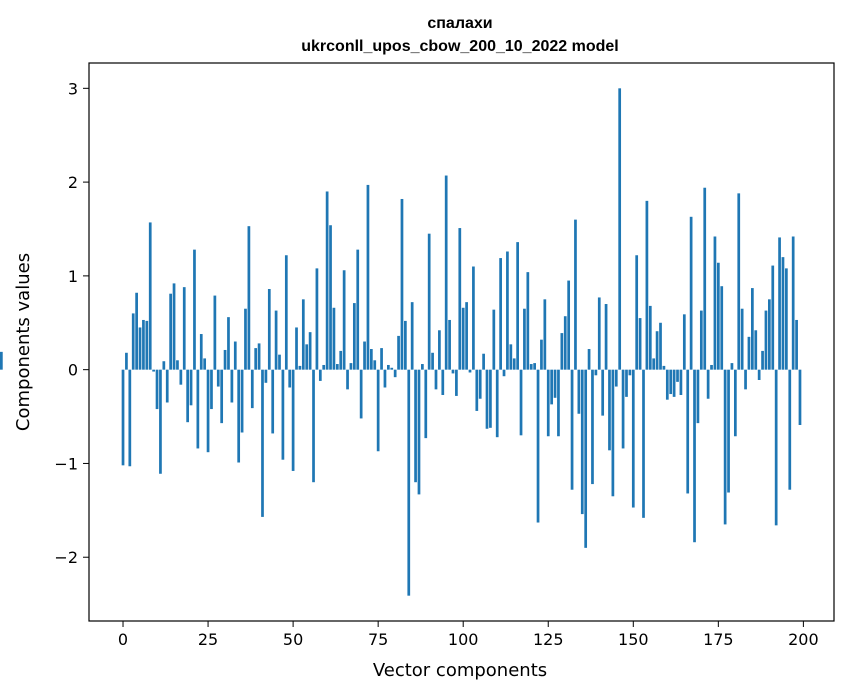 The height and width of the screenshot is (696, 847). I want to click on x-tick-label: 25, so click(208, 639).